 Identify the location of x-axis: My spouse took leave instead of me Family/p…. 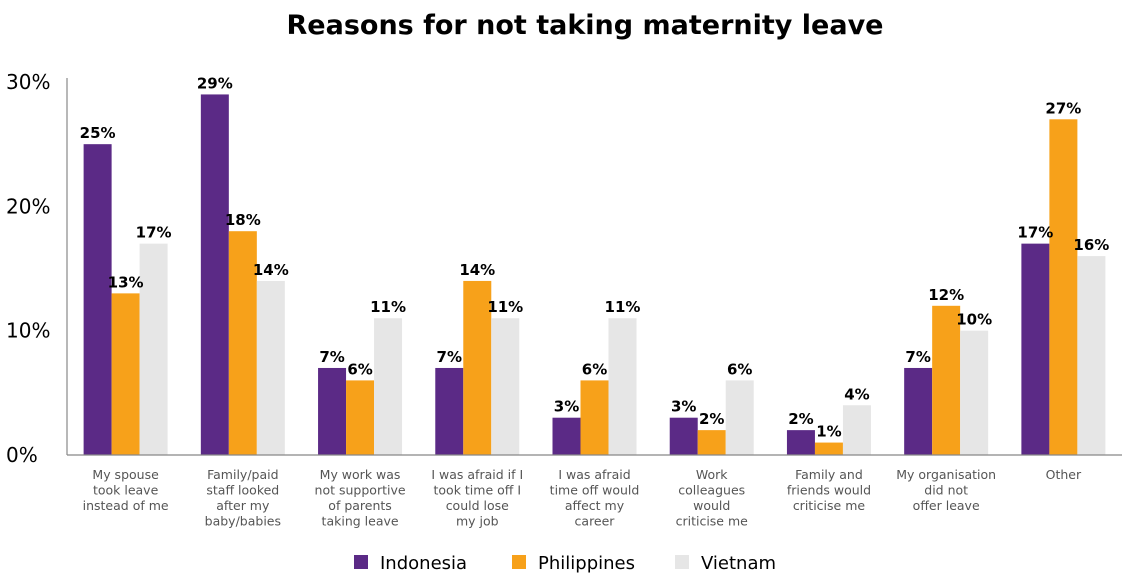
(594, 491).